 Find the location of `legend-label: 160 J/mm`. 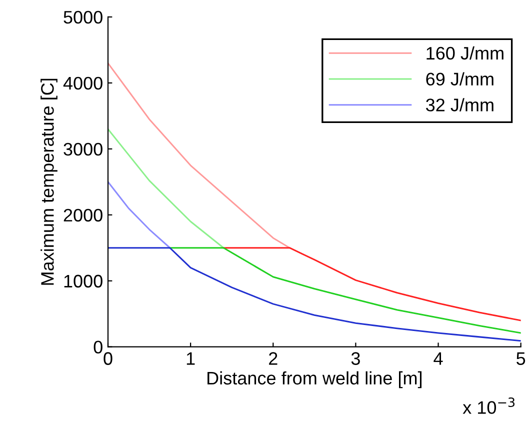

legend-label: 160 J/mm is located at coordinates (465, 53).